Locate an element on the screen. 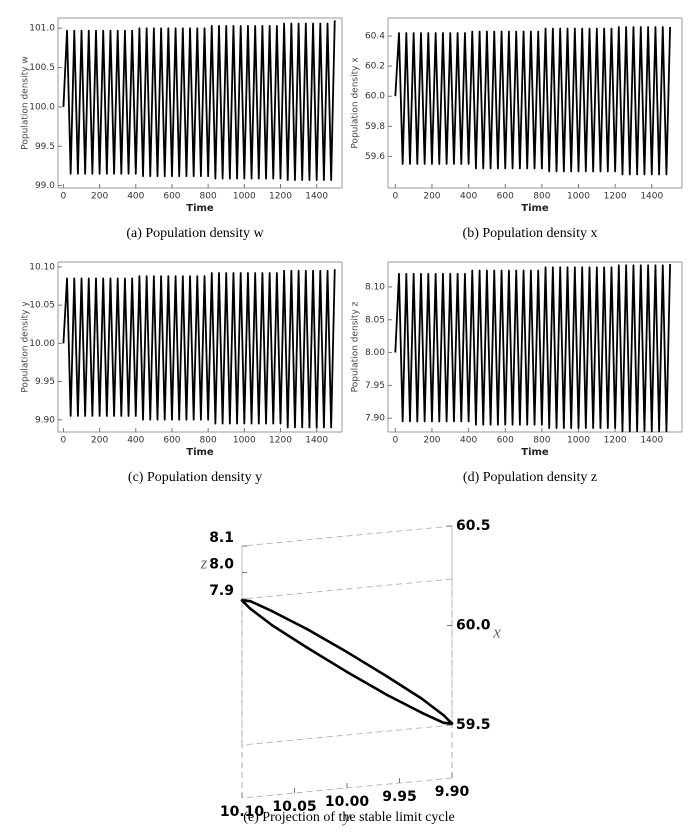 The width and height of the screenshot is (697, 832). y-tick-label: 7.95 is located at coordinates (375, 386).